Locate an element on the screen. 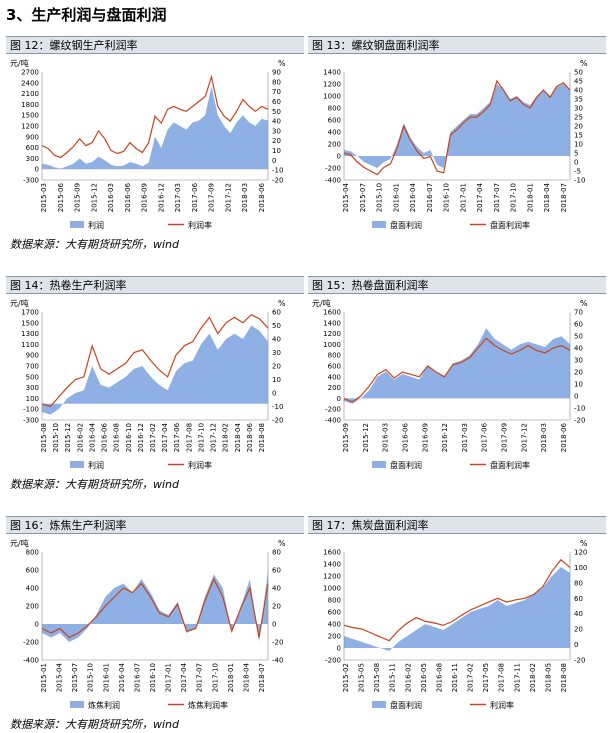 The height and width of the screenshot is (733, 609). section-title: 3、生产利润与盘面利润 is located at coordinates (86, 15).